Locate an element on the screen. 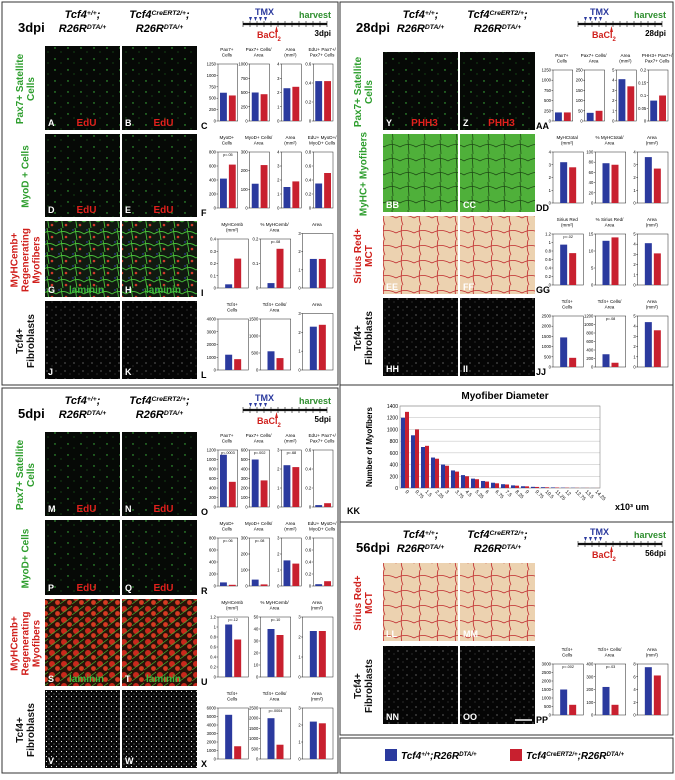 Image resolution: width=675 pixels, height=780 pixels. tick-label: 300 is located at coordinates (245, 152).